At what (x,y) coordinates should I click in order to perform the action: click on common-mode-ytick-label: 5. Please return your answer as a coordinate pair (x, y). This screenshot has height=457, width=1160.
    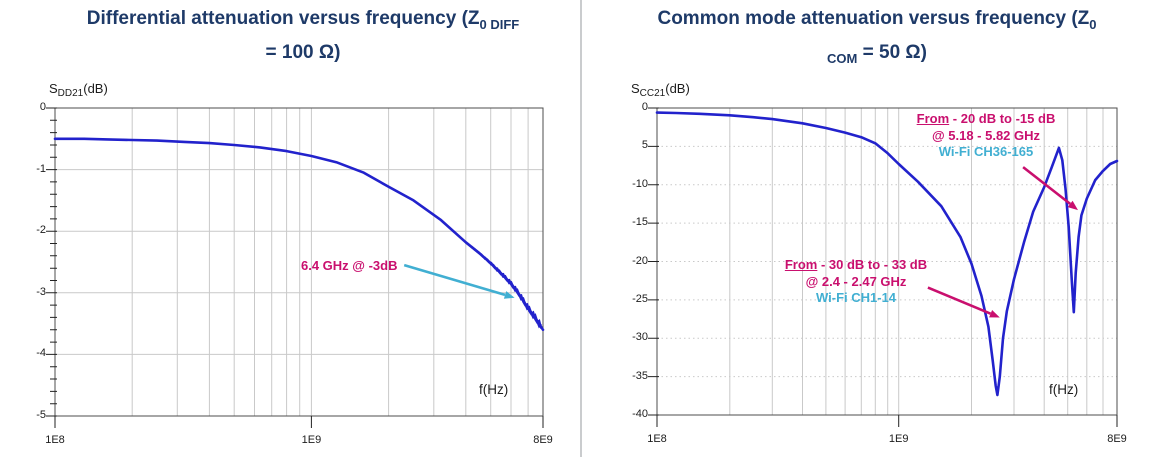
    Looking at the image, I should click on (644, 145).